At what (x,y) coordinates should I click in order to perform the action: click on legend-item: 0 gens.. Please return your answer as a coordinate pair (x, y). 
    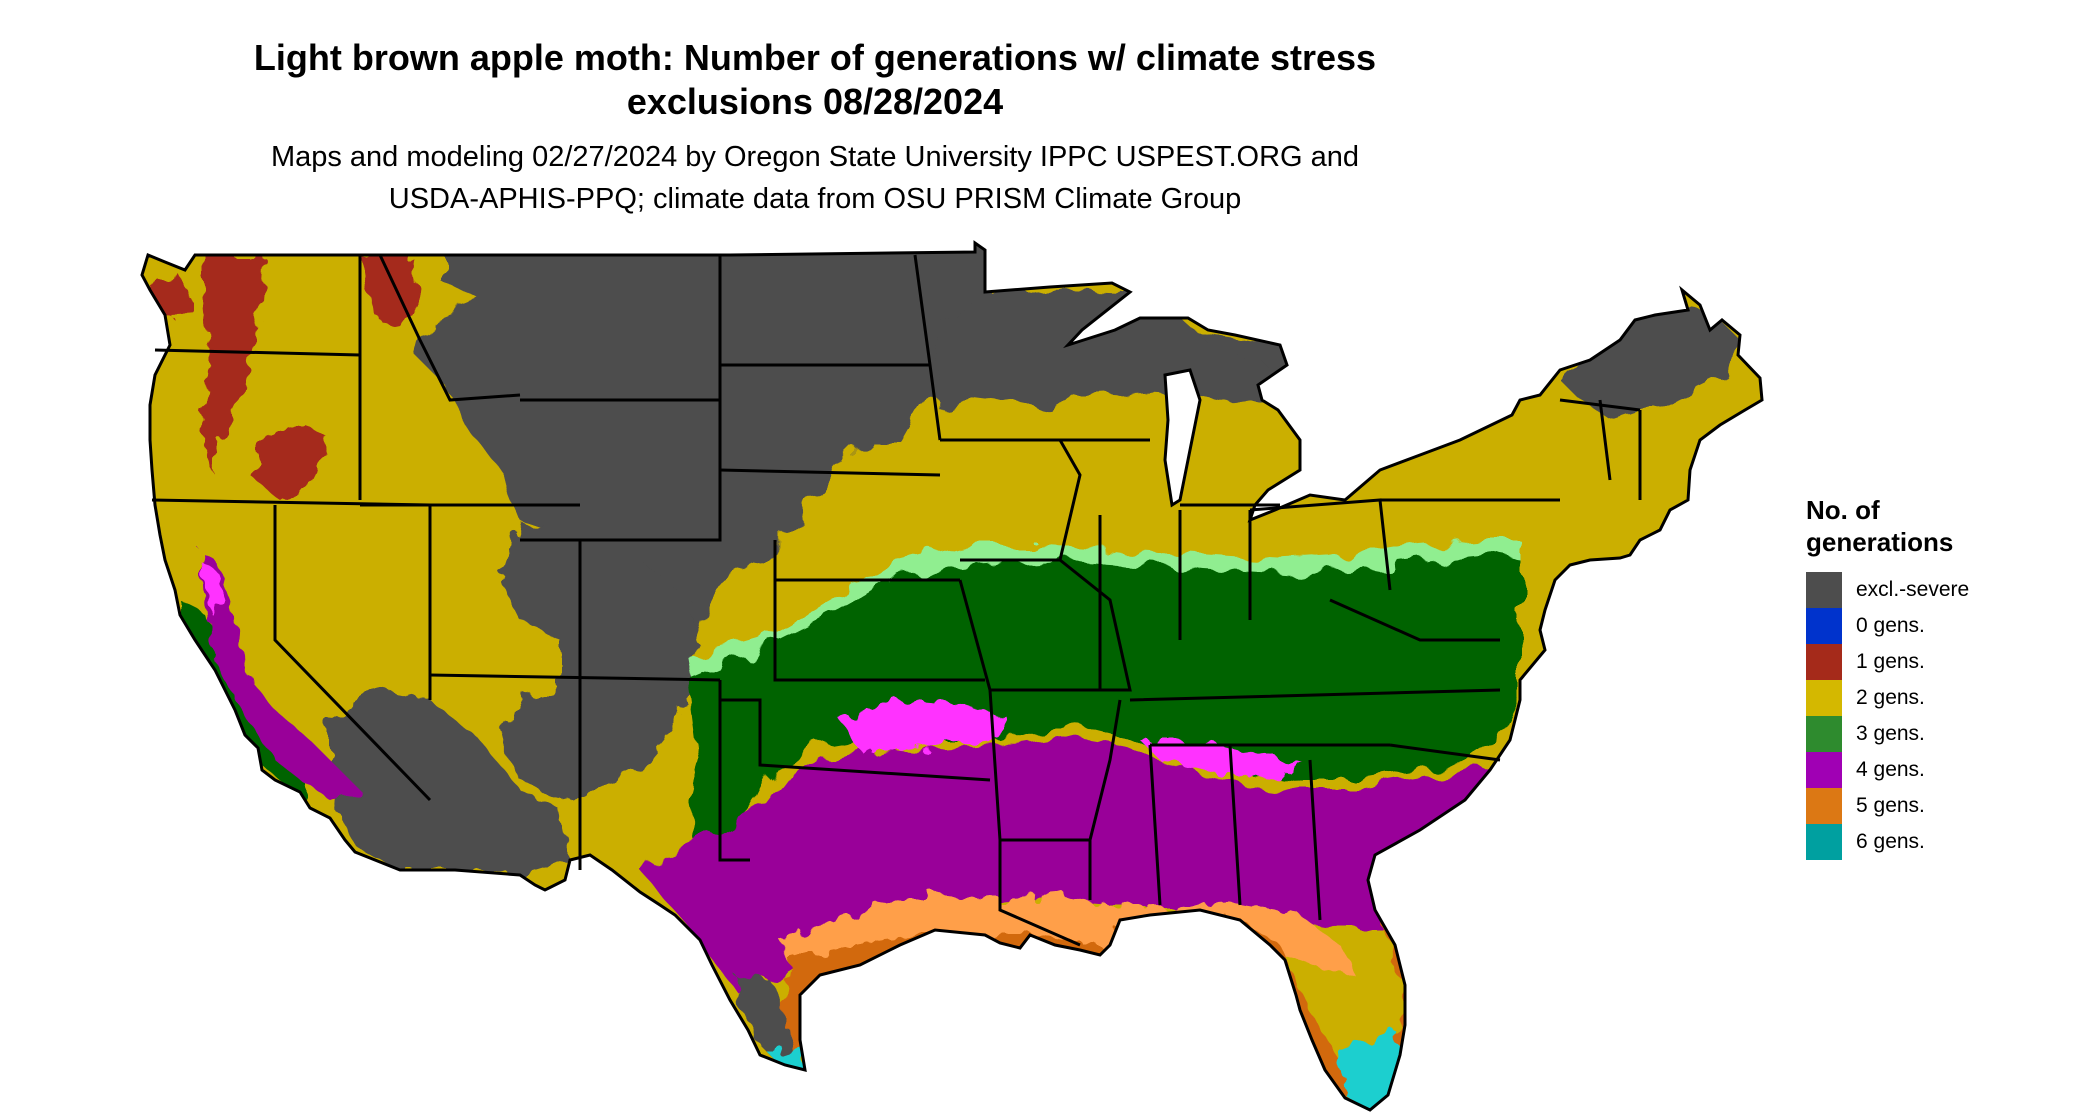
    Looking at the image, I should click on (1936, 626).